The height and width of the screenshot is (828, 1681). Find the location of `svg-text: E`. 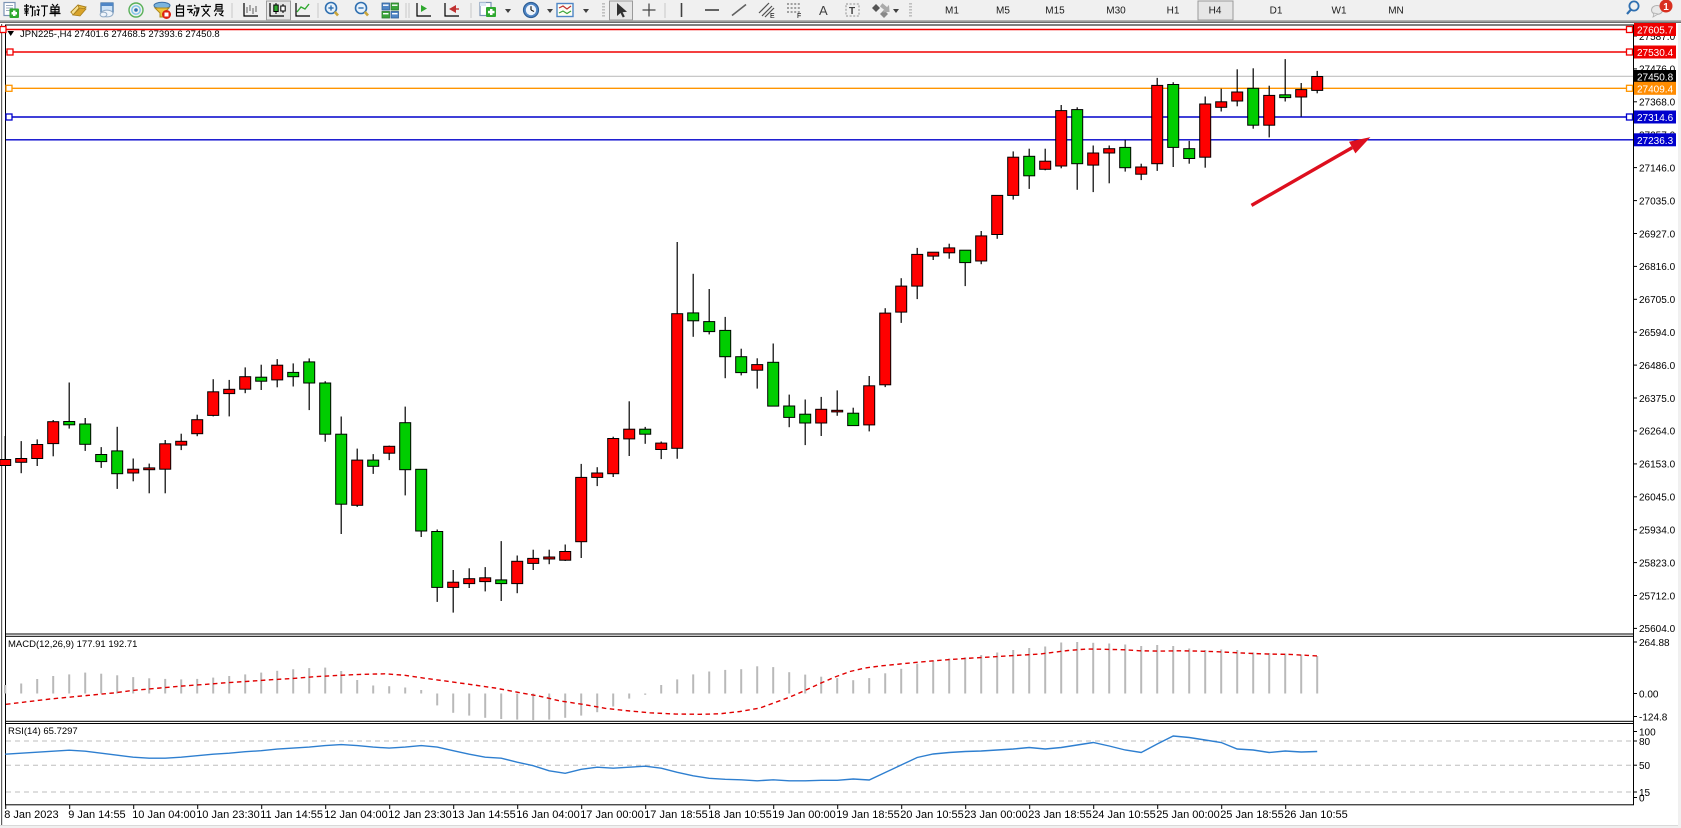

svg-text: E is located at coordinates (772, 16).